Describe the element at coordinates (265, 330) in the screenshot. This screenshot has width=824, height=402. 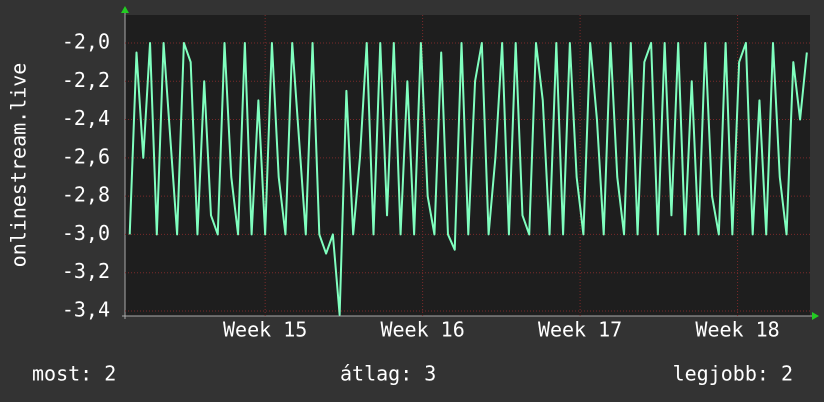
I see `x-tick-label: Week 15` at that location.